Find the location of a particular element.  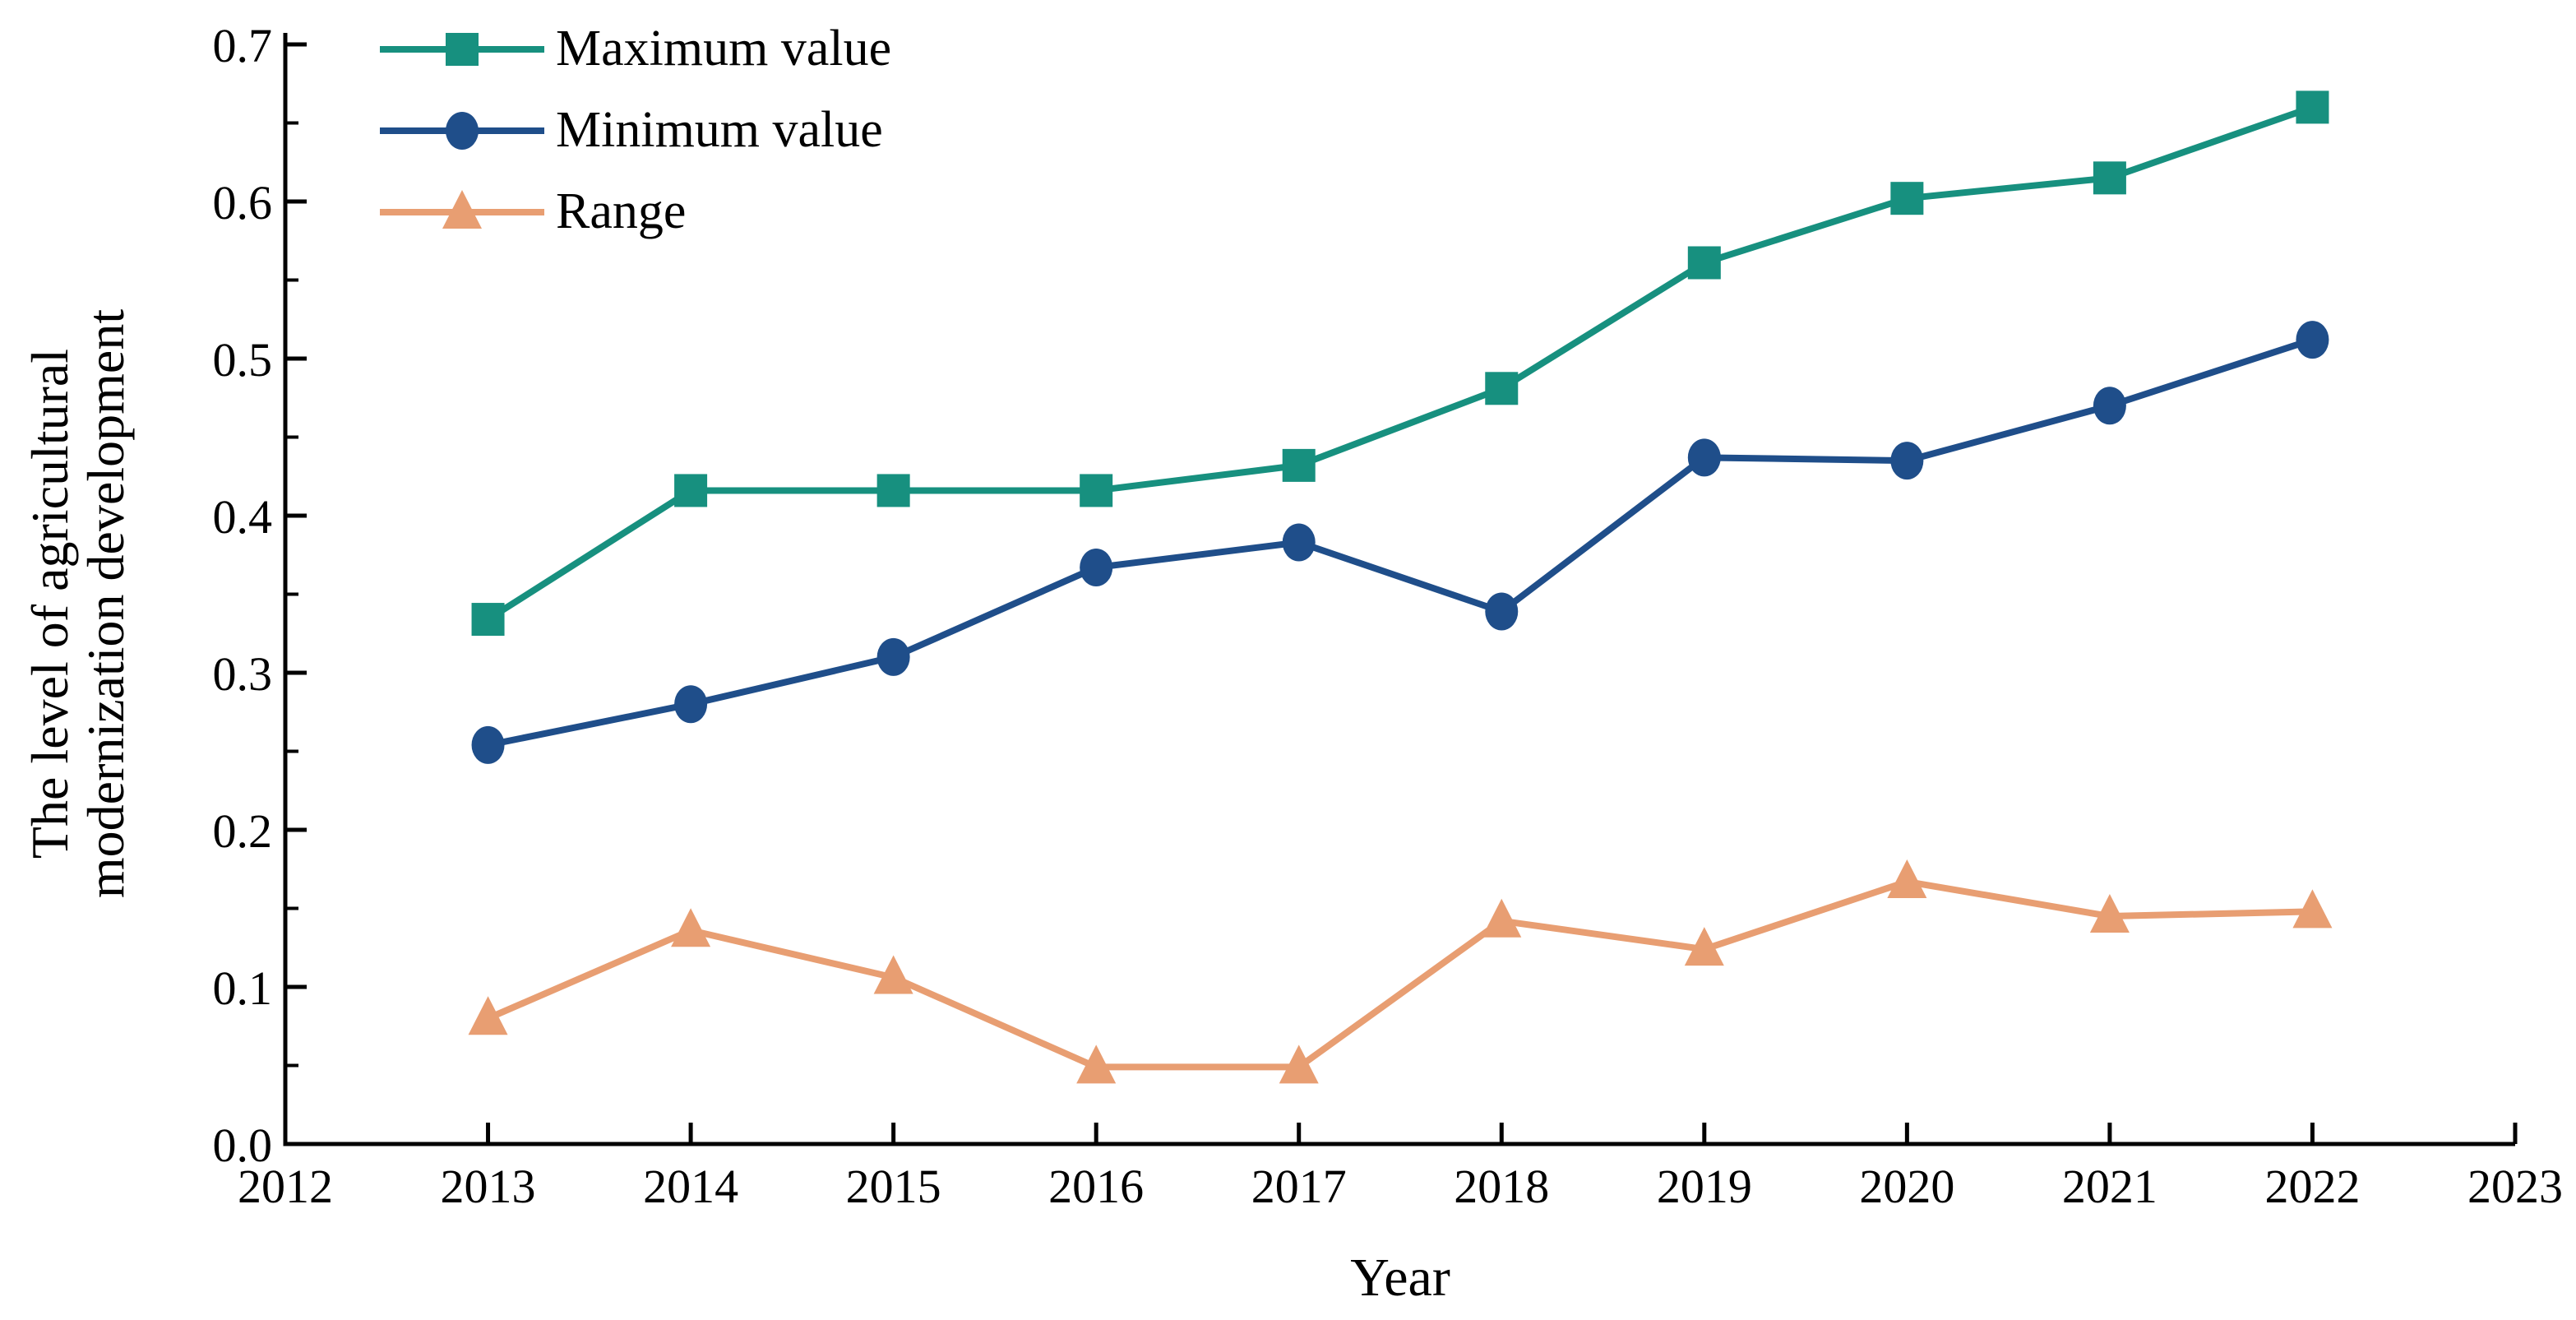

y-tick-label: 0.3 is located at coordinates (243, 674).